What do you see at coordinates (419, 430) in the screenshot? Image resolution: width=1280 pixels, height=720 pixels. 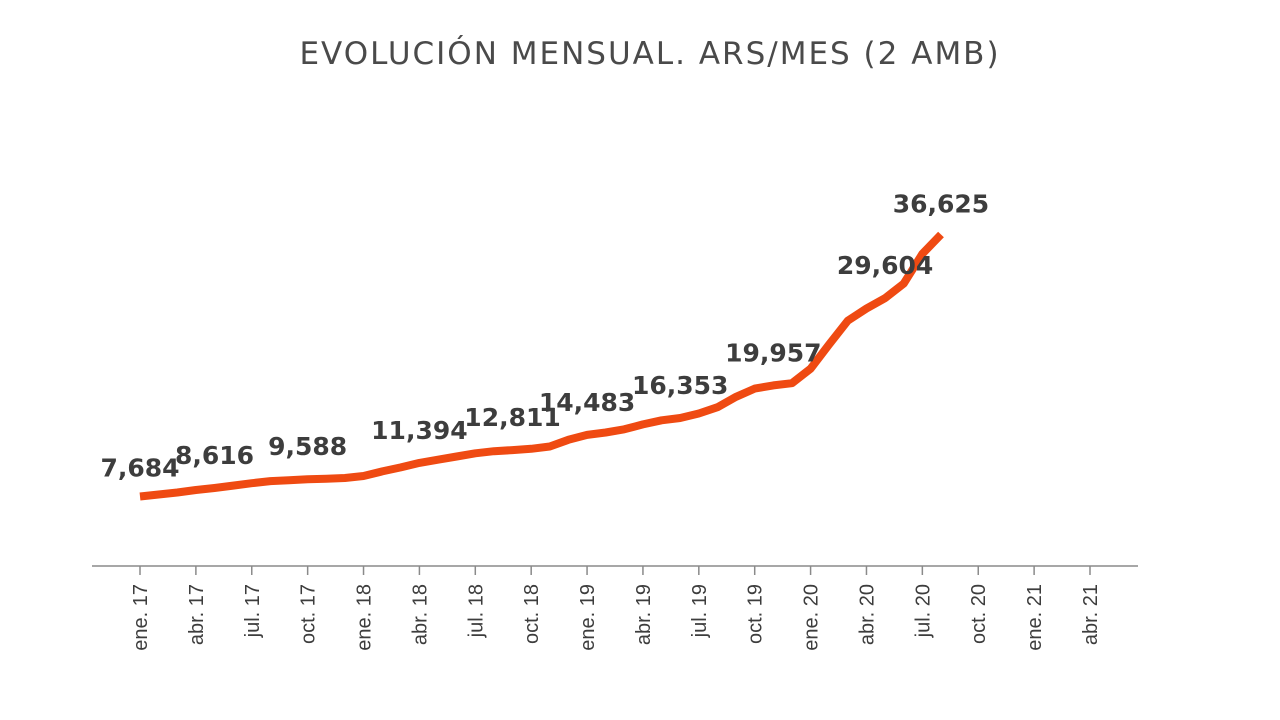 I see `data-label: 11,394` at bounding box center [419, 430].